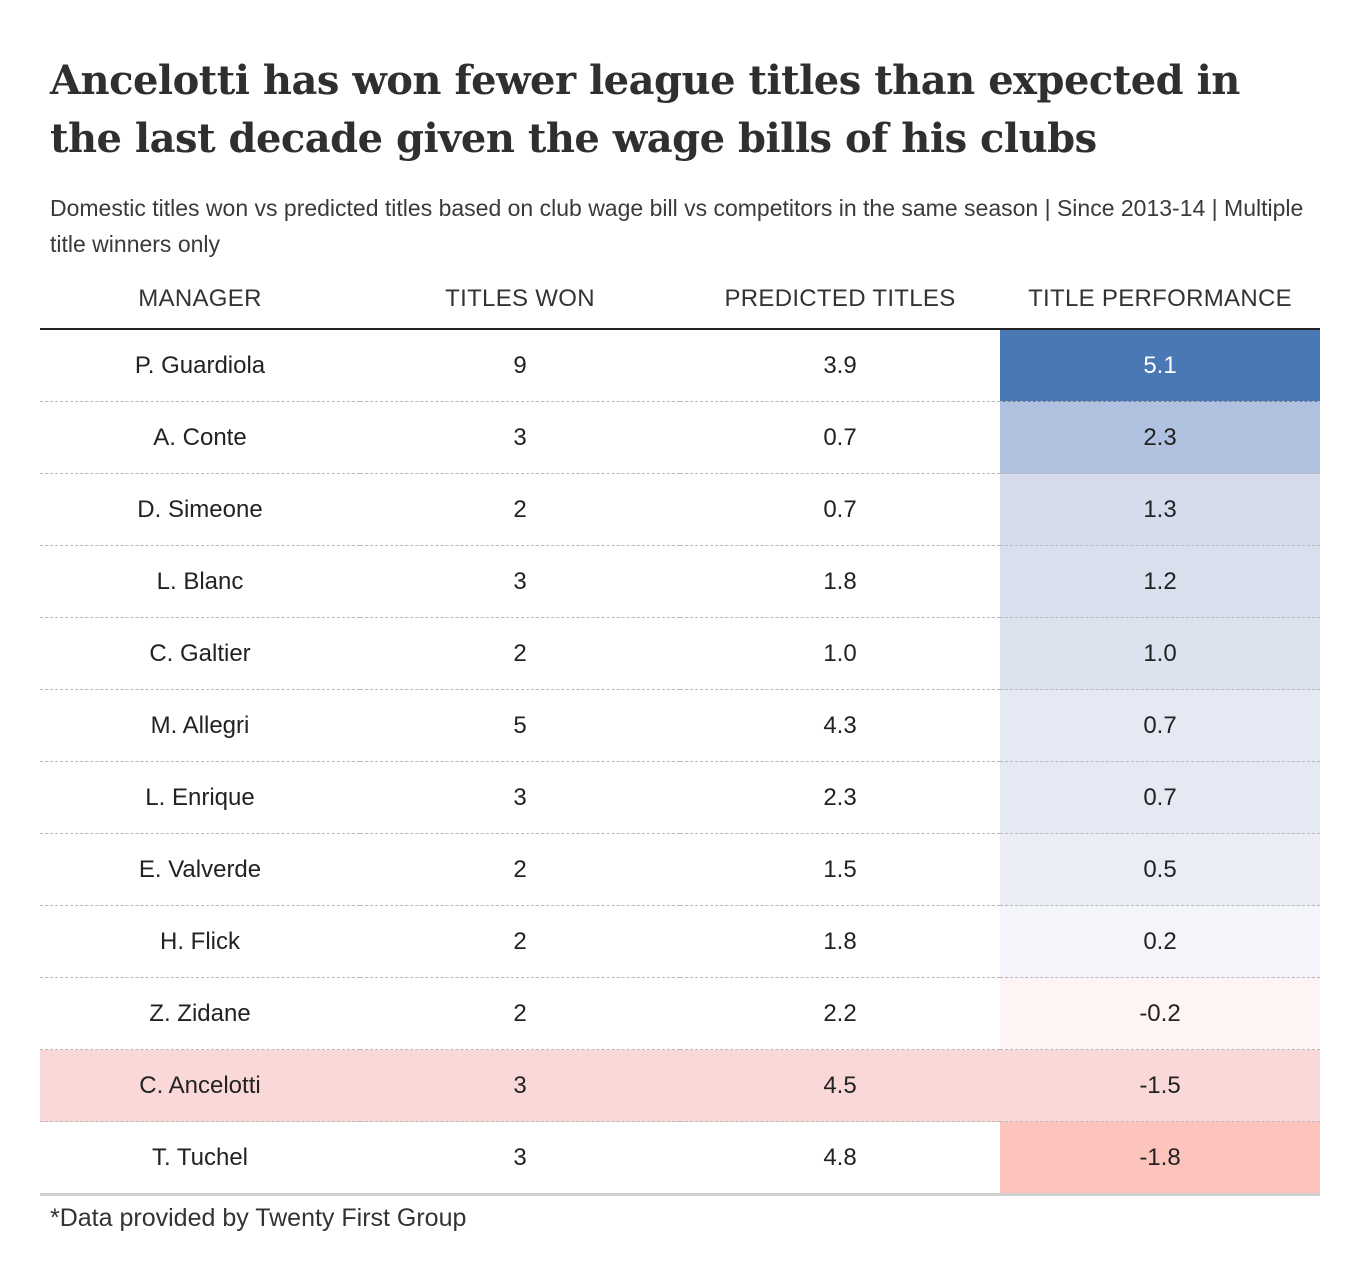 The image size is (1360, 1282). Describe the element at coordinates (200, 300) in the screenshot. I see `column-header-manager: MANAGER` at that location.